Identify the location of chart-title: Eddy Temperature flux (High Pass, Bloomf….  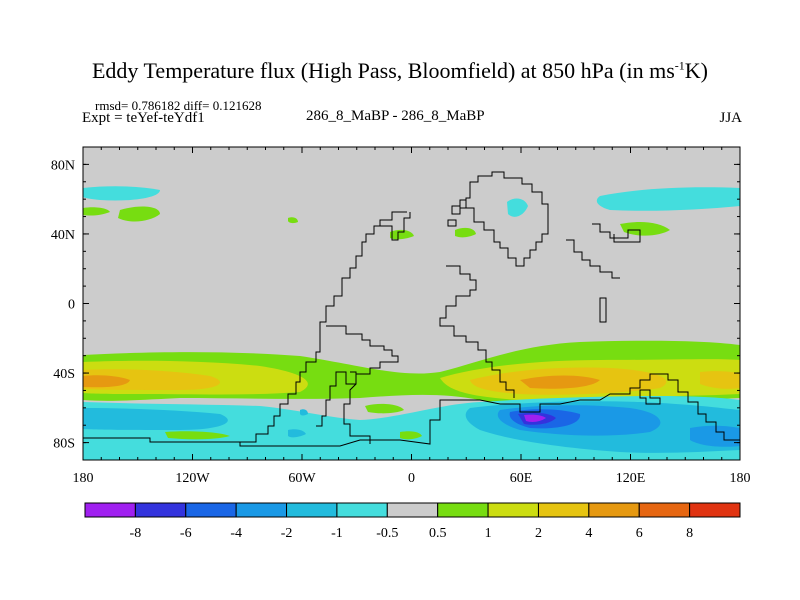
(400, 71).